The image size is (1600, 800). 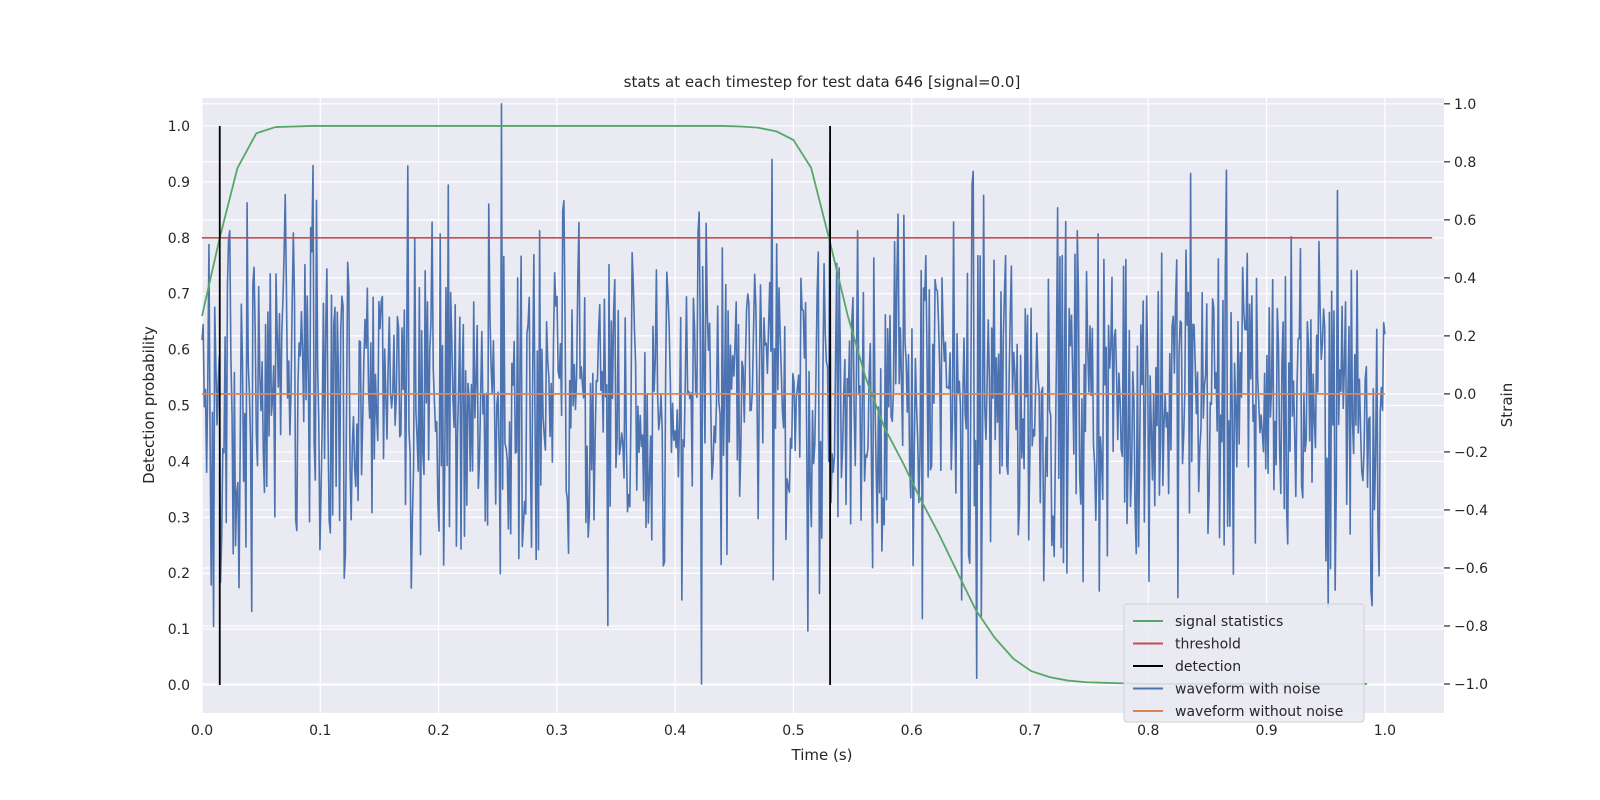 I want to click on x-tick-label: 0.9, so click(x=1266, y=731).